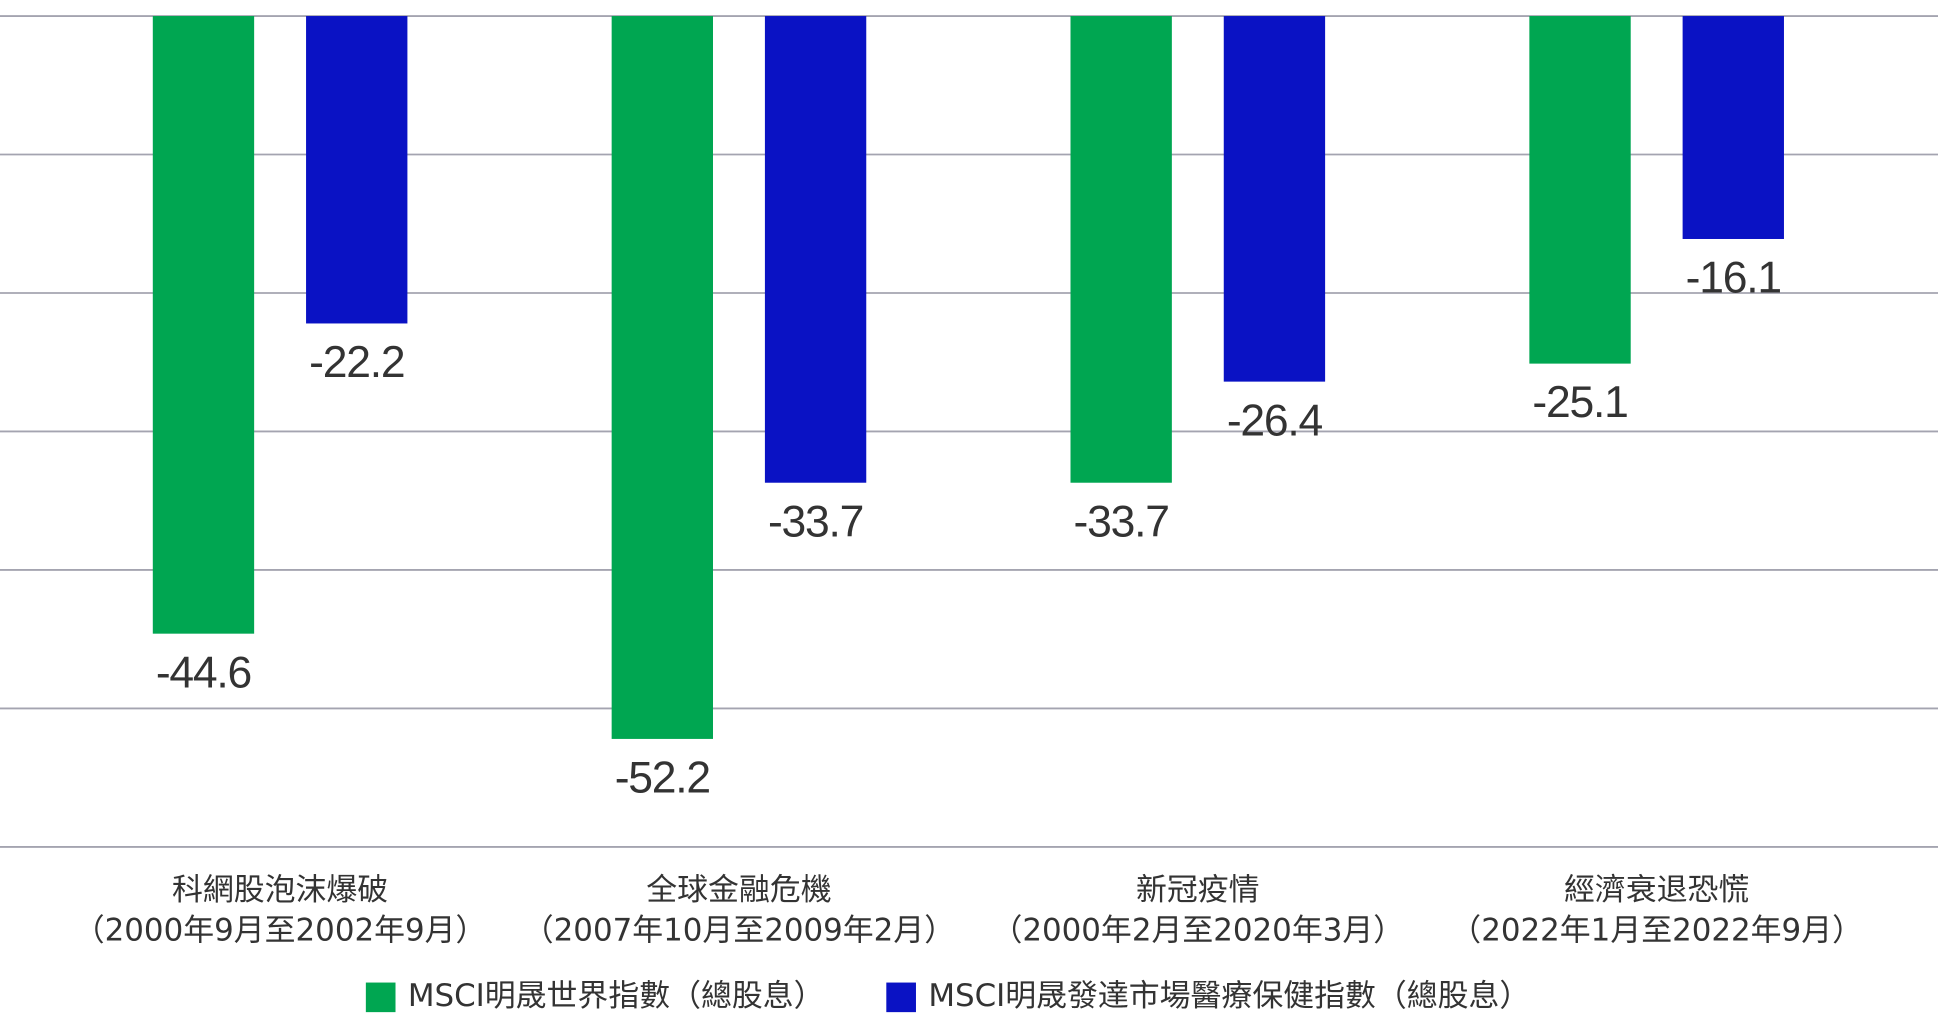 This screenshot has width=1938, height=1022. I want to click on x-tick-sublabel: （2000年2月至2020年3月）, so click(1197, 931).